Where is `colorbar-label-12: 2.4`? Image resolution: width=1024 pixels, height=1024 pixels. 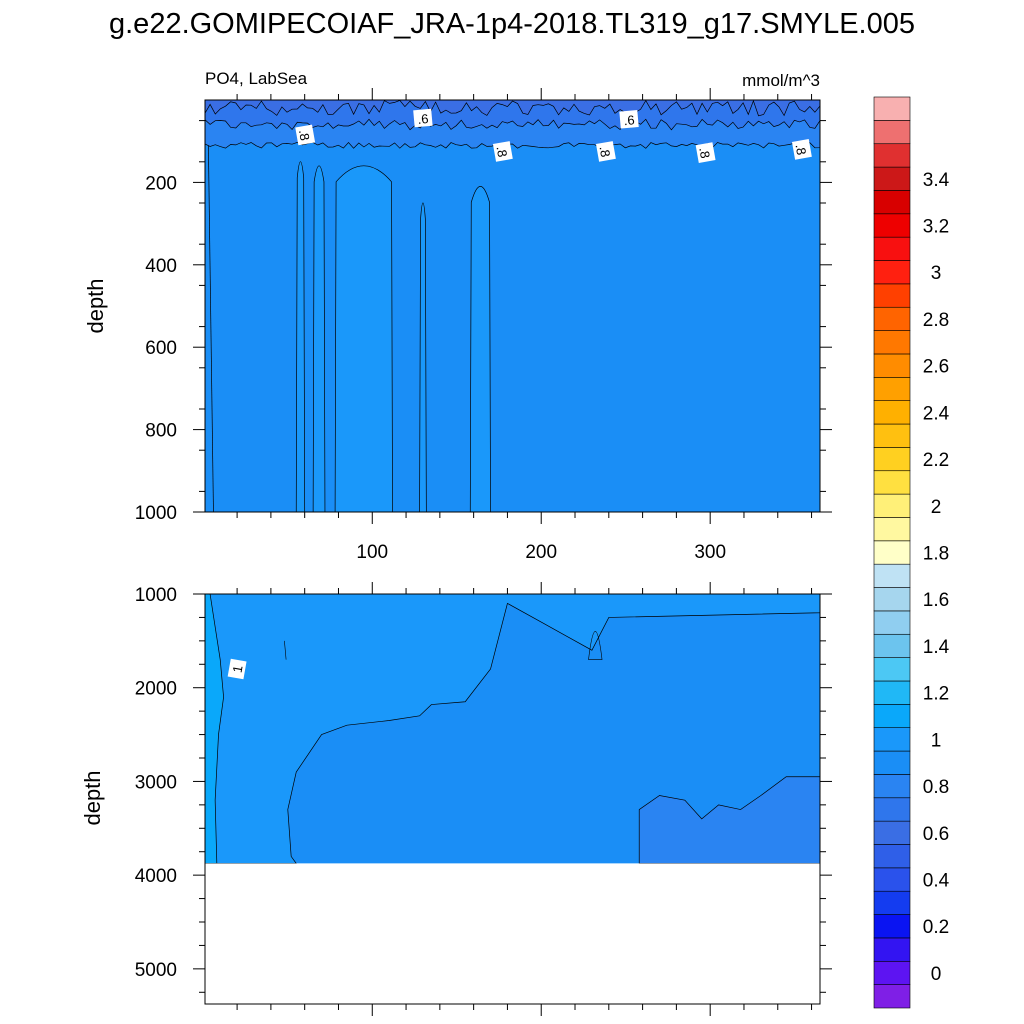 colorbar-label-12: 2.4 is located at coordinates (936, 413).